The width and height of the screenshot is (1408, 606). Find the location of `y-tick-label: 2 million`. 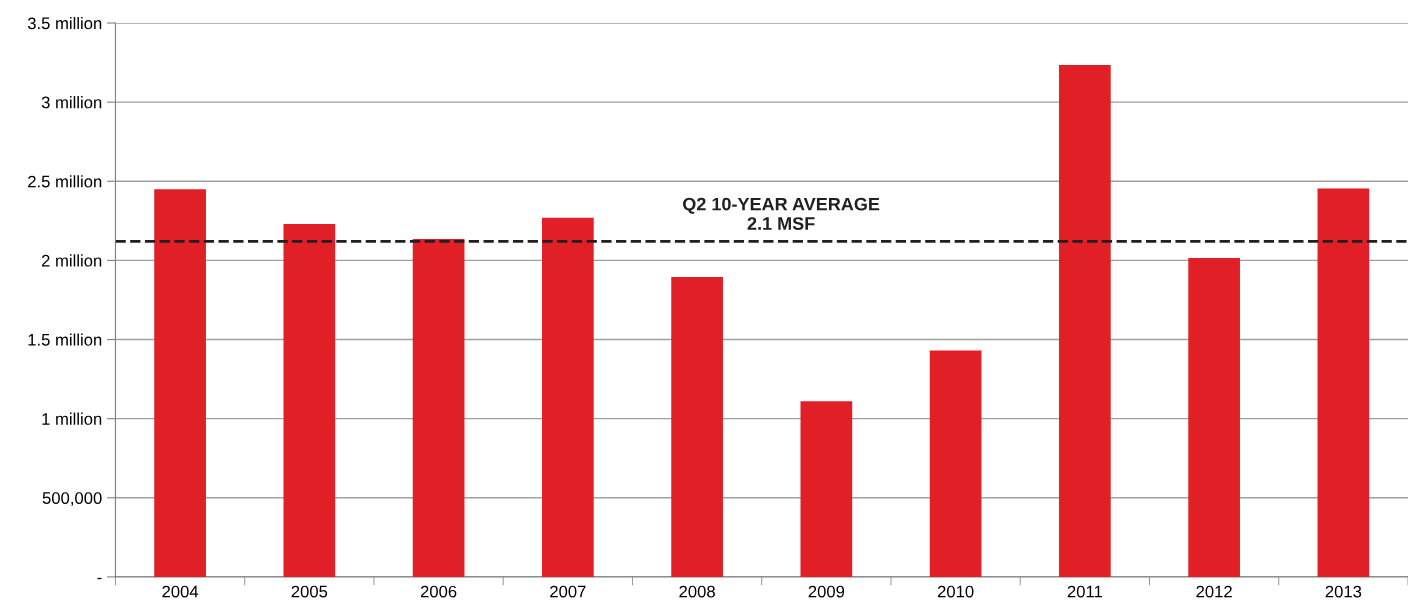

y-tick-label: 2 million is located at coordinates (71, 260).